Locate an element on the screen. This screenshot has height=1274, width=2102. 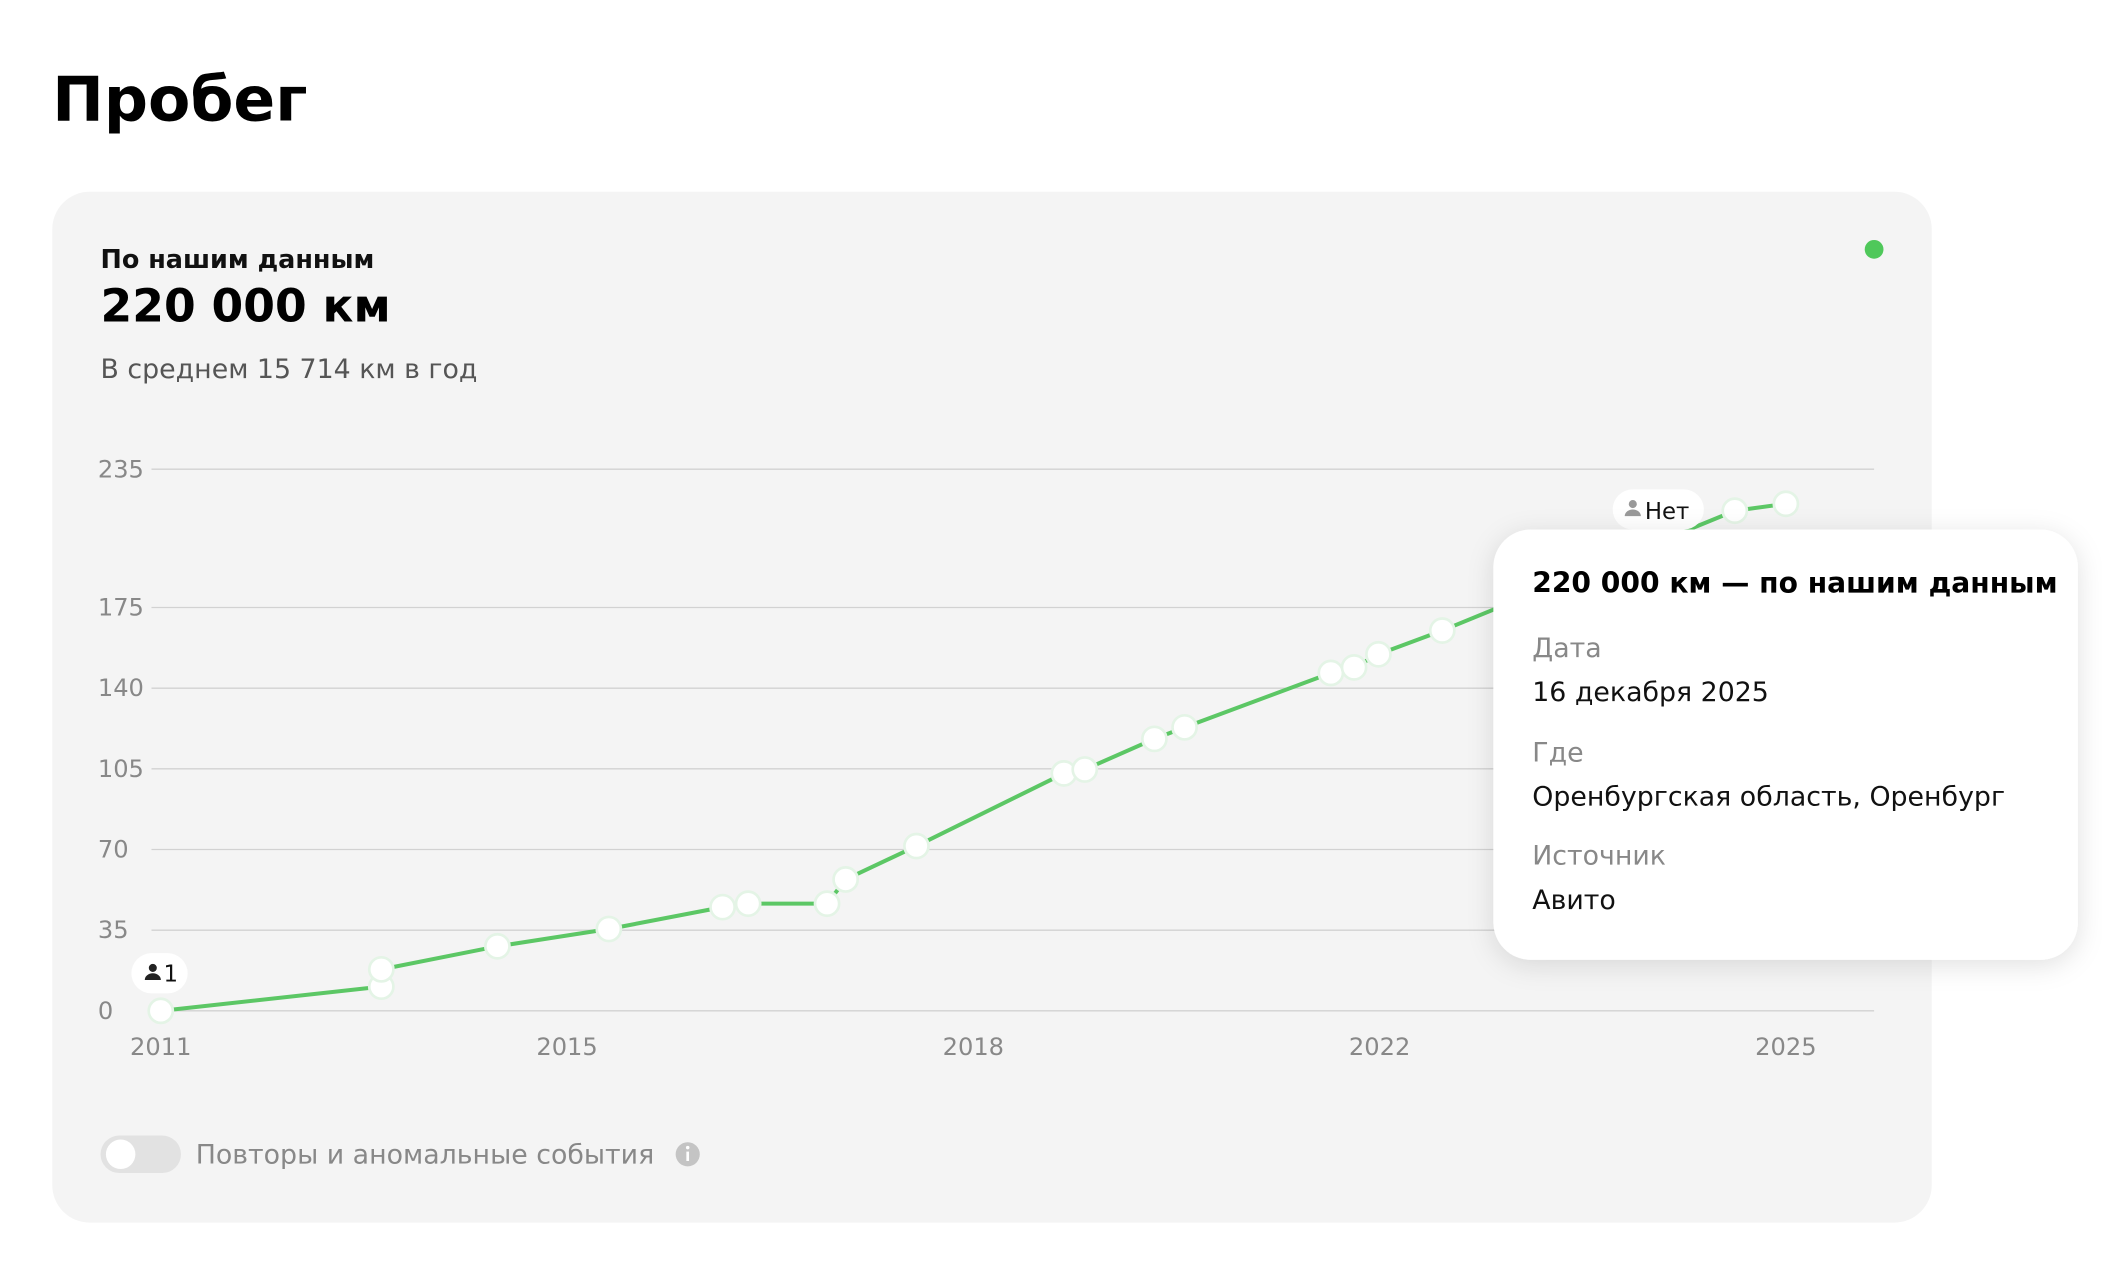
field-label: Источник is located at coordinates (1599, 856).